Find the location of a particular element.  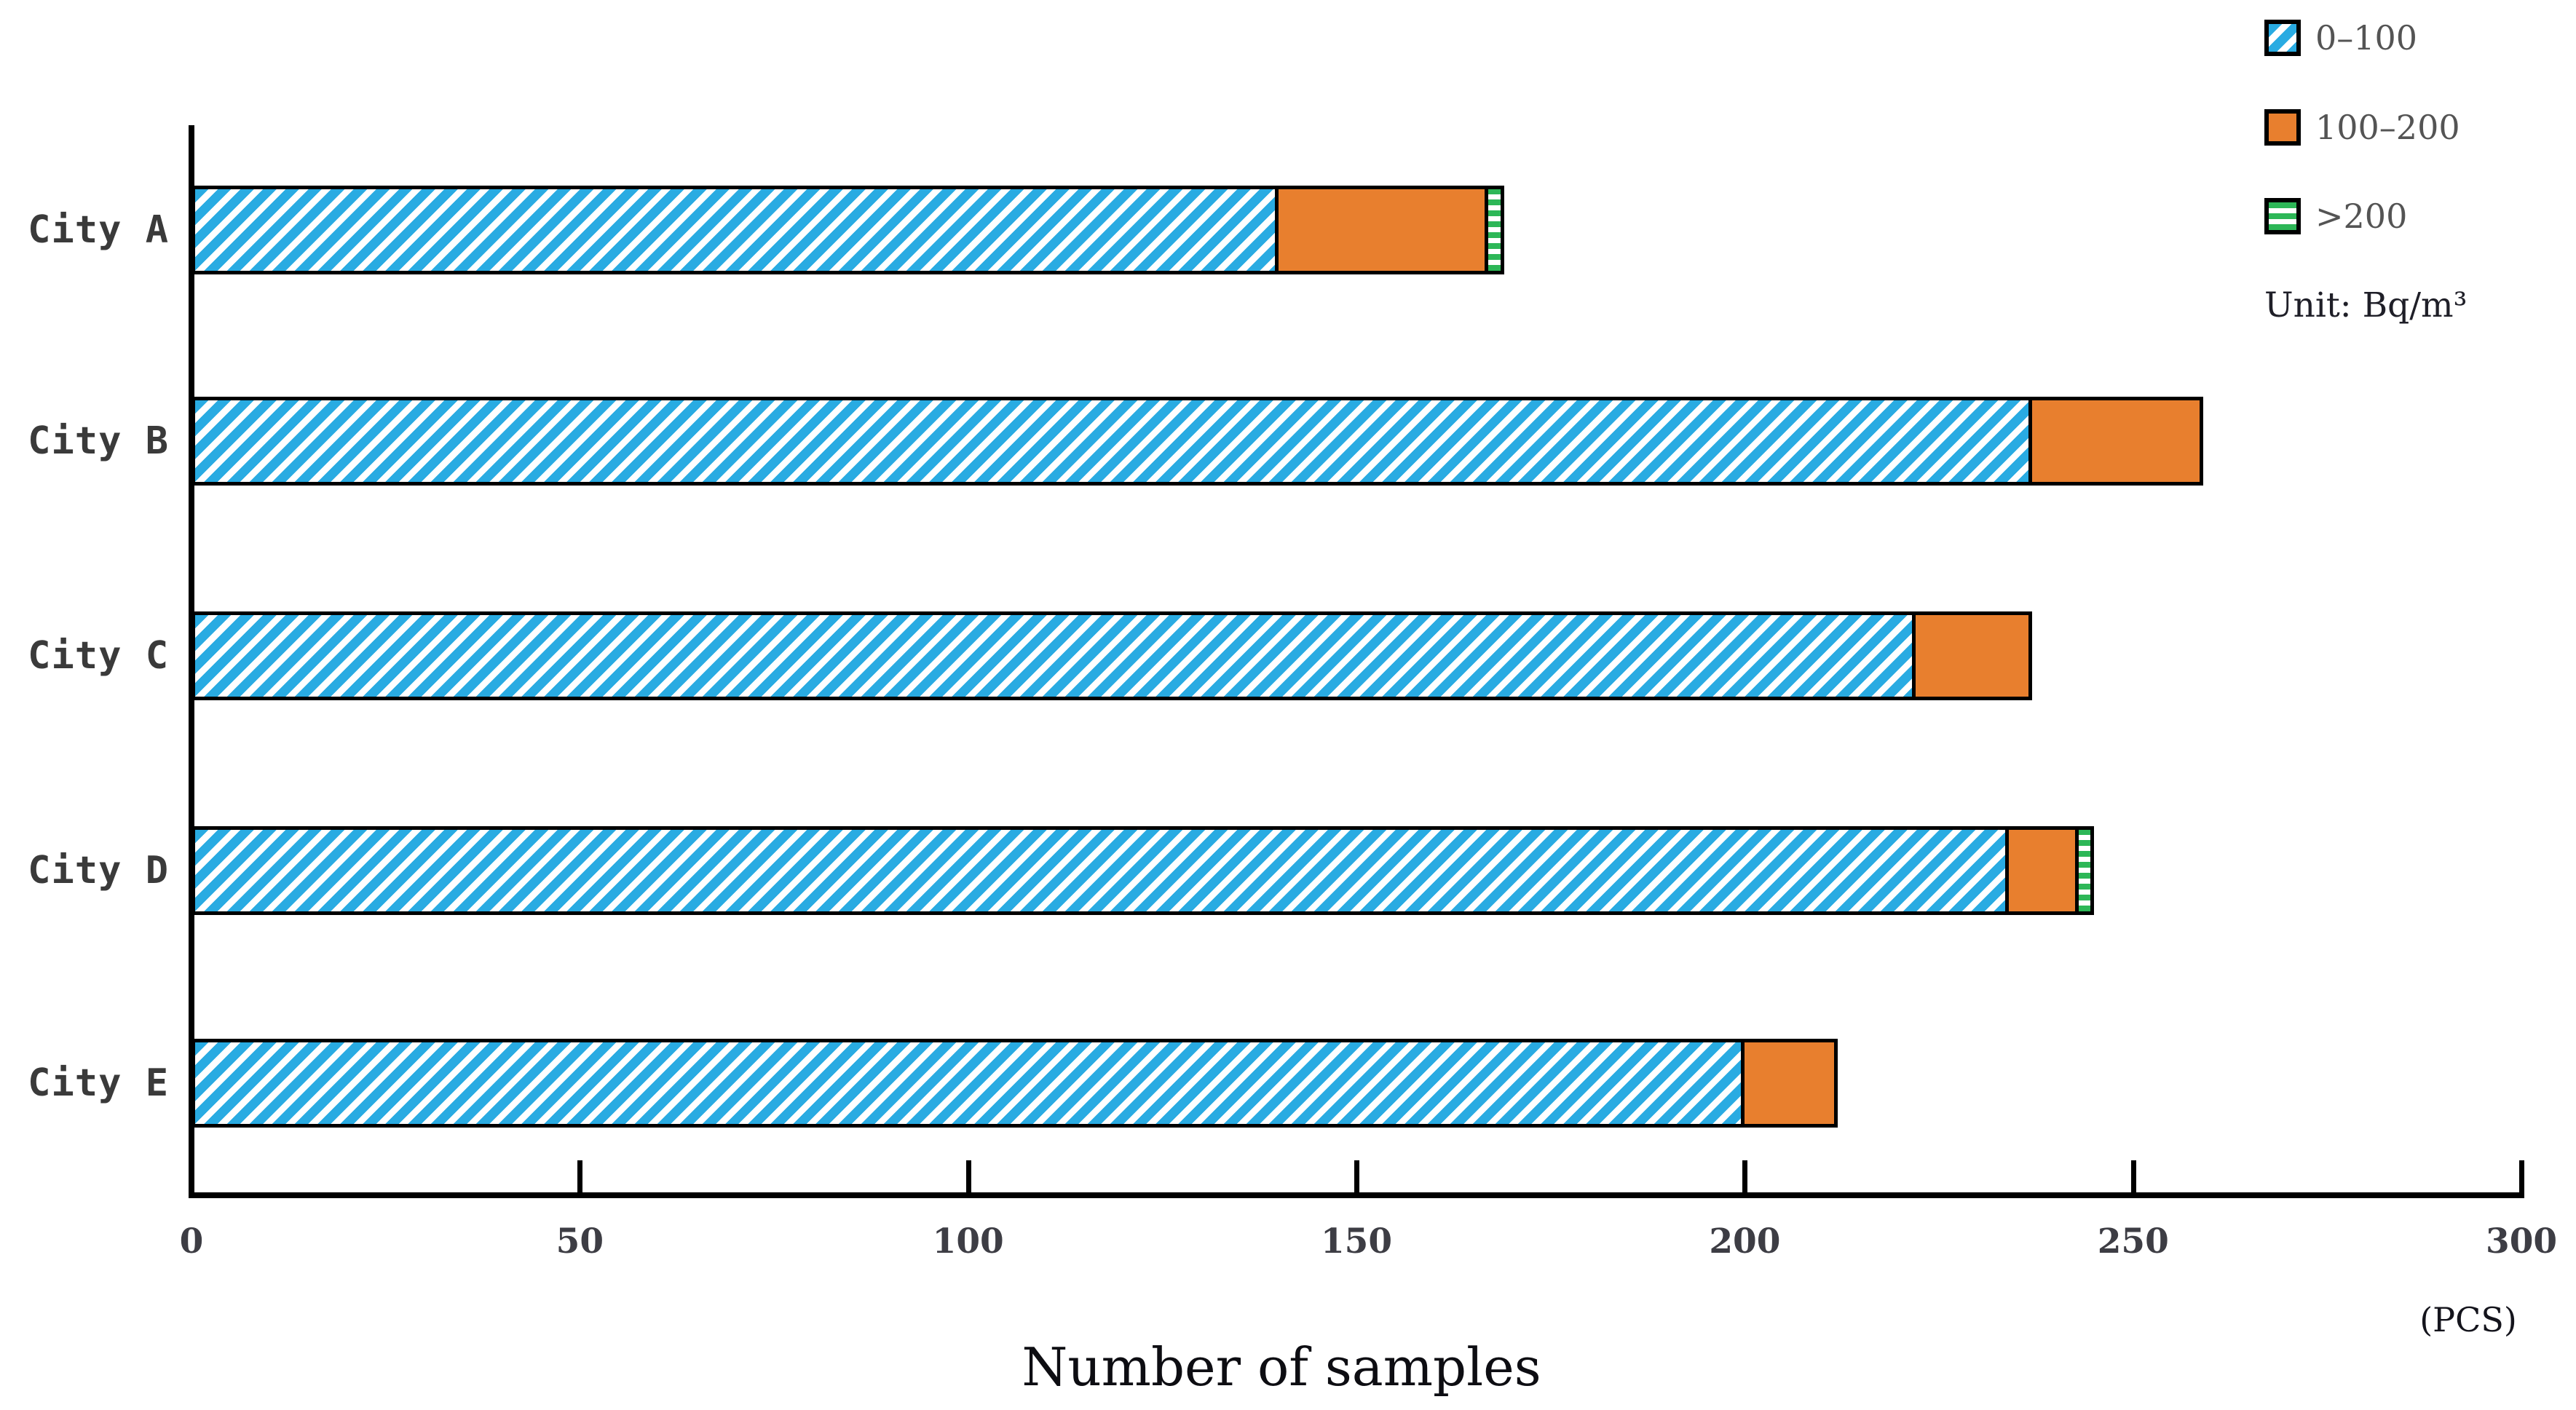

x-axis-line is located at coordinates (1357, 1195).